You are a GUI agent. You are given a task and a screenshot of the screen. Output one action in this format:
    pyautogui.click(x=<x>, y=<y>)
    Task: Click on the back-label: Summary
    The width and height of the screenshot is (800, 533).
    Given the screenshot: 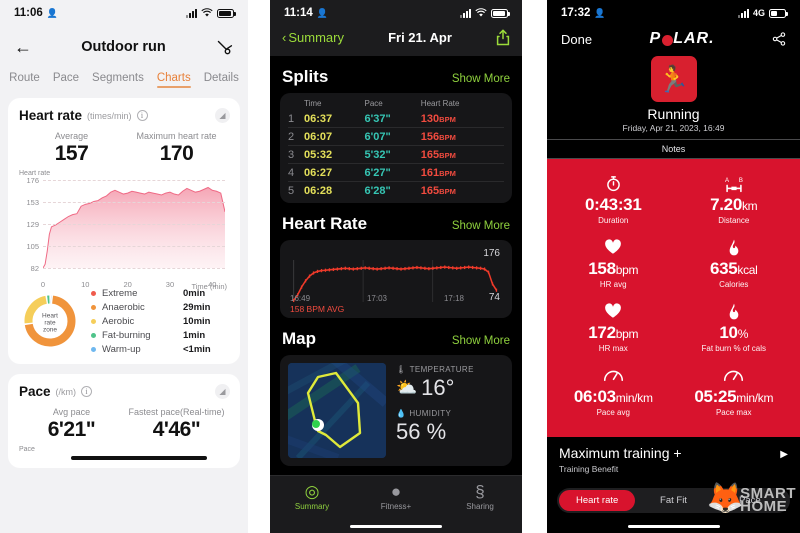 What is the action you would take?
    pyautogui.click(x=316, y=37)
    